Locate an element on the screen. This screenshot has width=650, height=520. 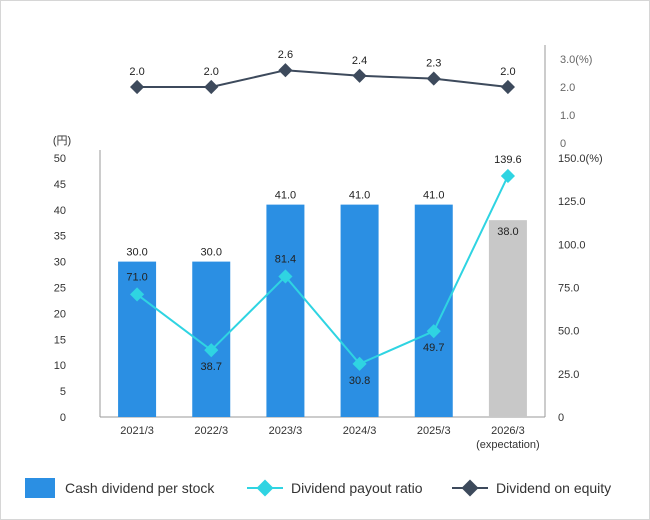
legend-swatch-bar is located at coordinates (40, 488).